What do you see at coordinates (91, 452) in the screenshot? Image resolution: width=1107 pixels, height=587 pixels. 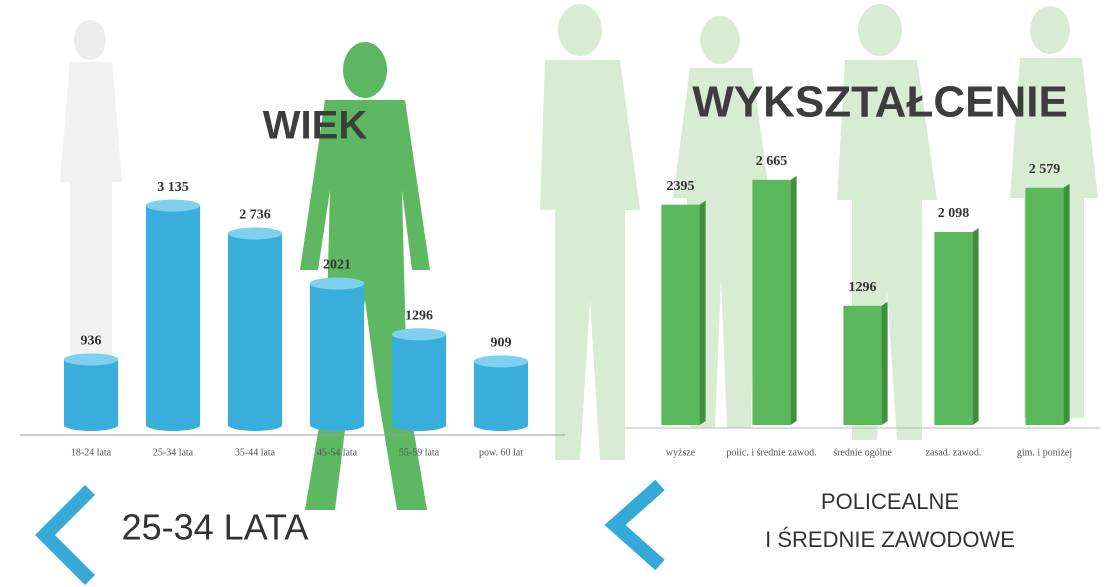 I see `x-tick-label: 18-24 lata` at bounding box center [91, 452].